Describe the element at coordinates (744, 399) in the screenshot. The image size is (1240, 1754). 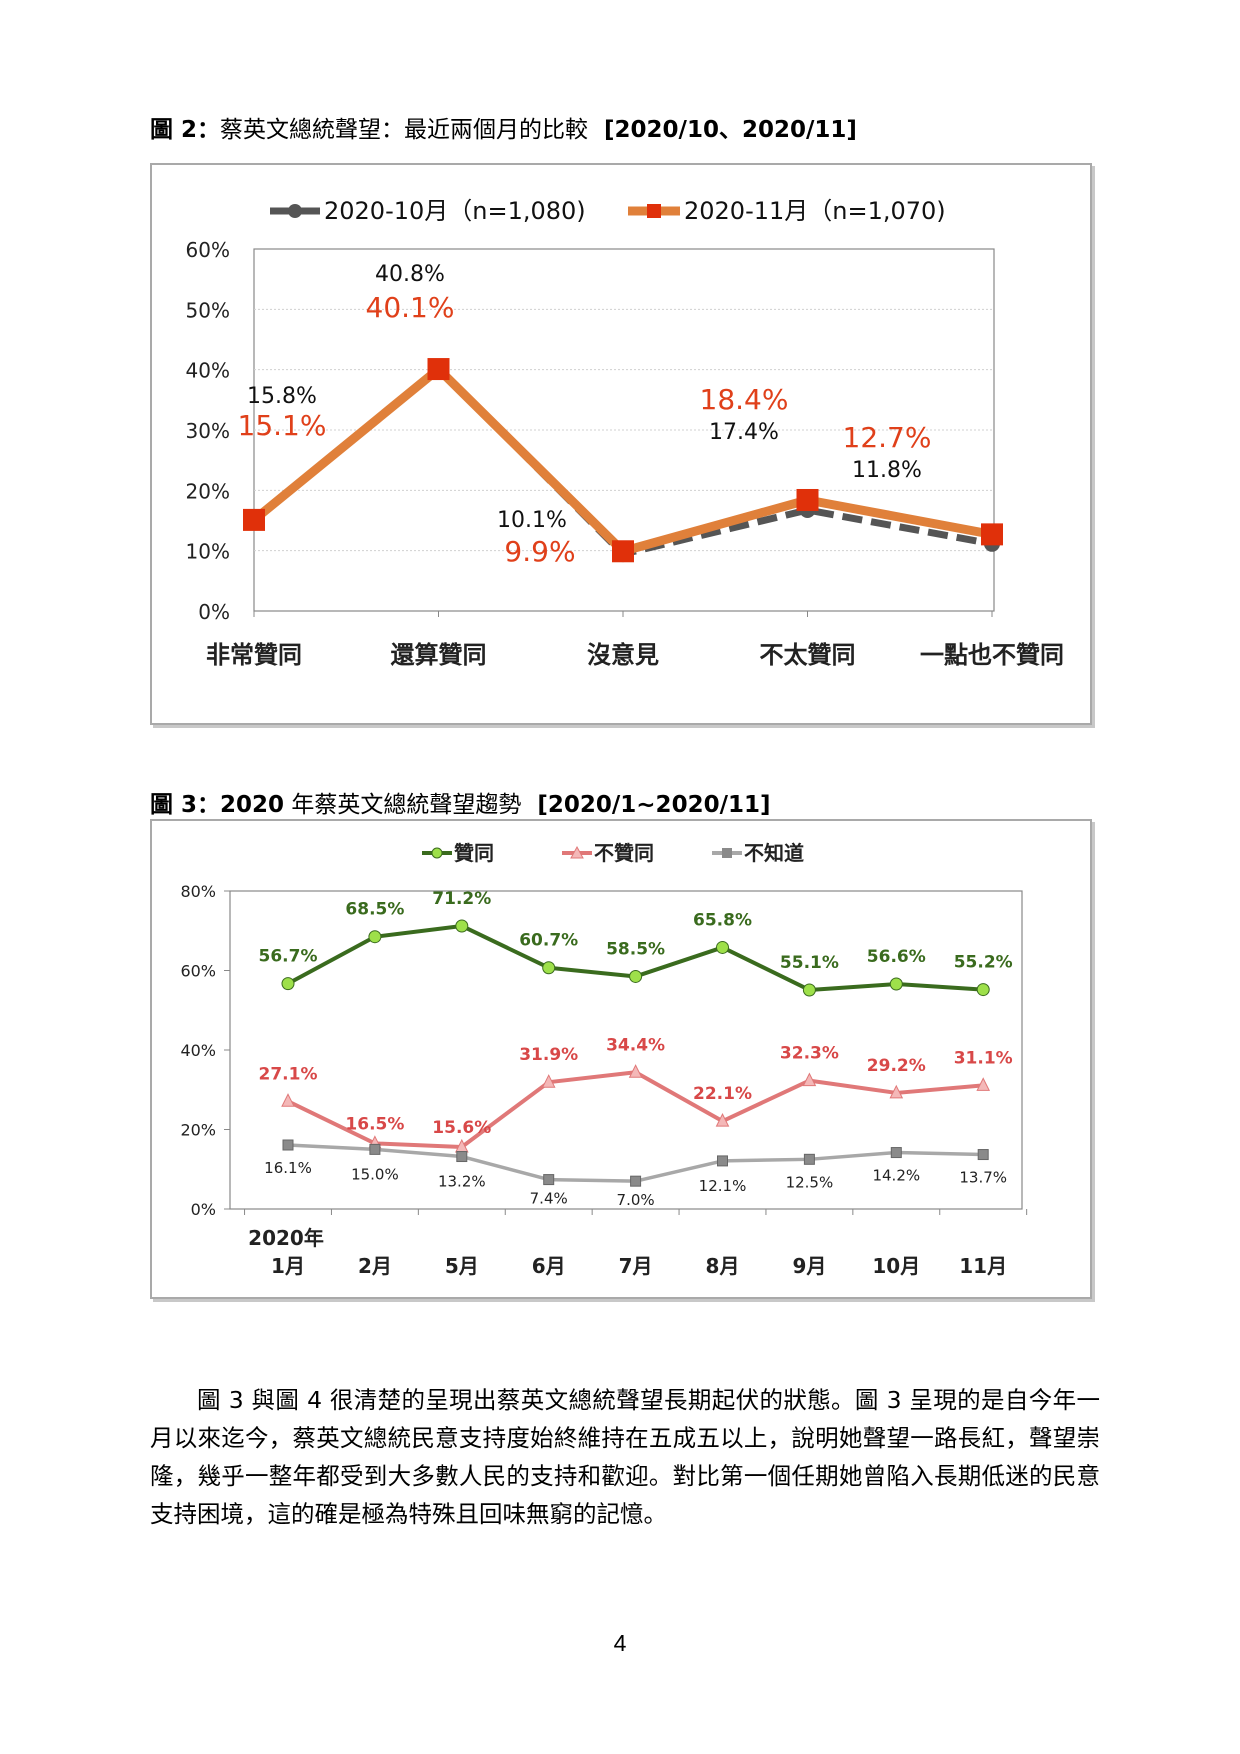
I see `data-label-nov: 18.4%` at that location.